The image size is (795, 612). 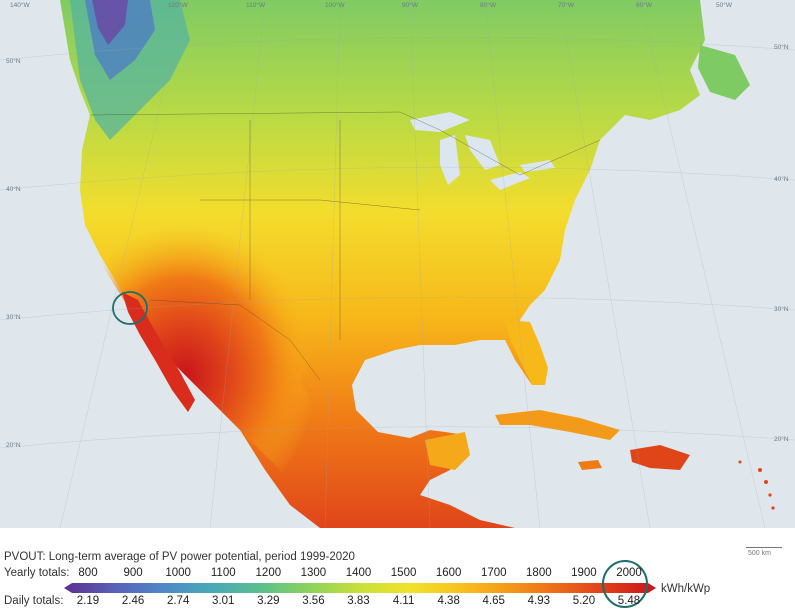 What do you see at coordinates (403, 573) in the screenshot?
I see `yearly-tick-label: 1500` at bounding box center [403, 573].